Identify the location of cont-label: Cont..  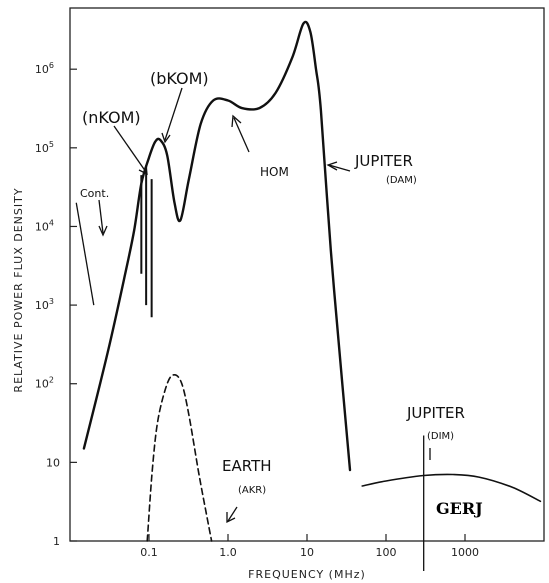
(94, 193).